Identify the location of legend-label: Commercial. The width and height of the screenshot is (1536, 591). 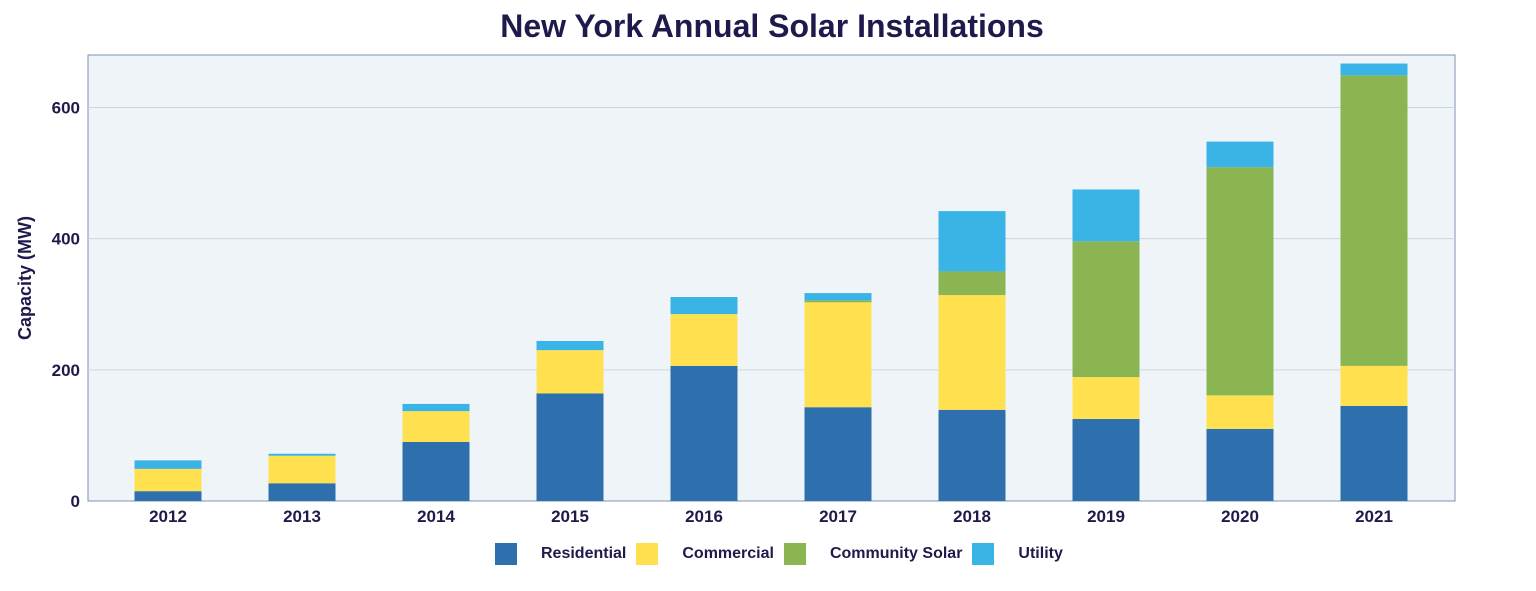
(728, 553).